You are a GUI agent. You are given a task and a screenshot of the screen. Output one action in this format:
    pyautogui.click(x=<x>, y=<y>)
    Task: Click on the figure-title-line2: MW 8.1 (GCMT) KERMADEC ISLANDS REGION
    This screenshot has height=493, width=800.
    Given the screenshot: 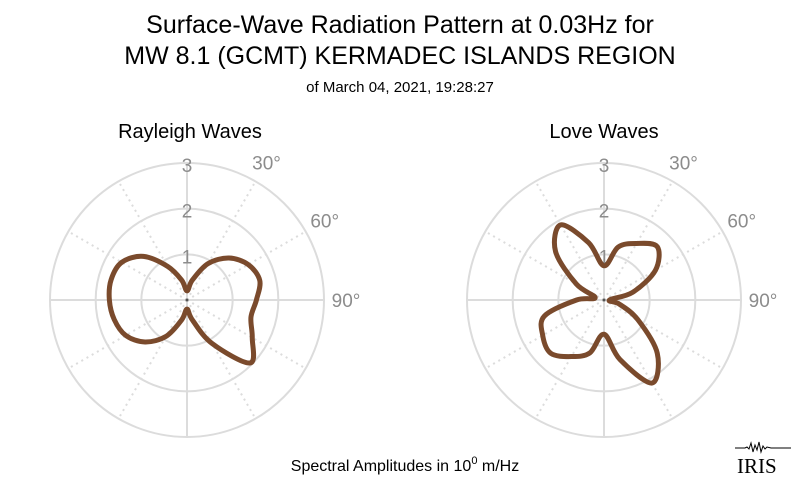 What is the action you would take?
    pyautogui.click(x=399, y=56)
    